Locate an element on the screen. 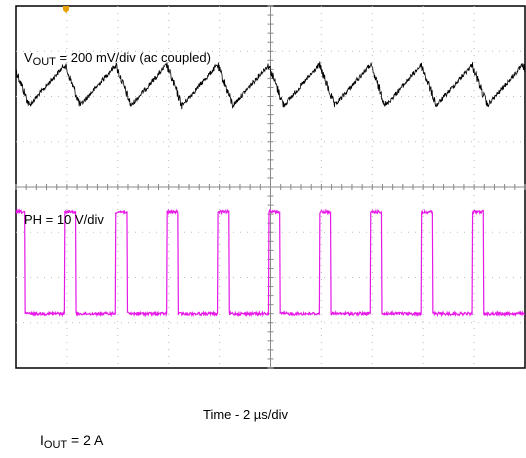 The height and width of the screenshot is (458, 526). iout-label: IOUT = 2 A is located at coordinates (72, 441).